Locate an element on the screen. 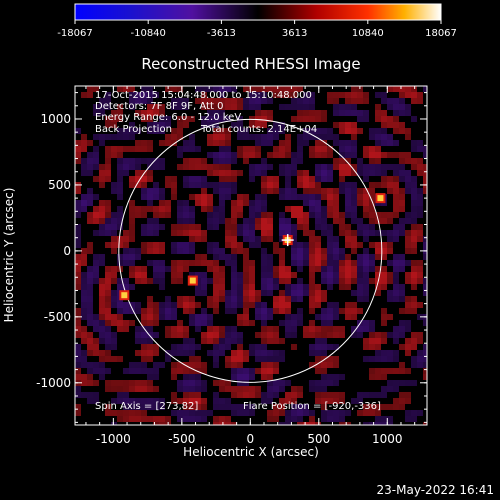  colorbar-gradient is located at coordinates (258, 12).